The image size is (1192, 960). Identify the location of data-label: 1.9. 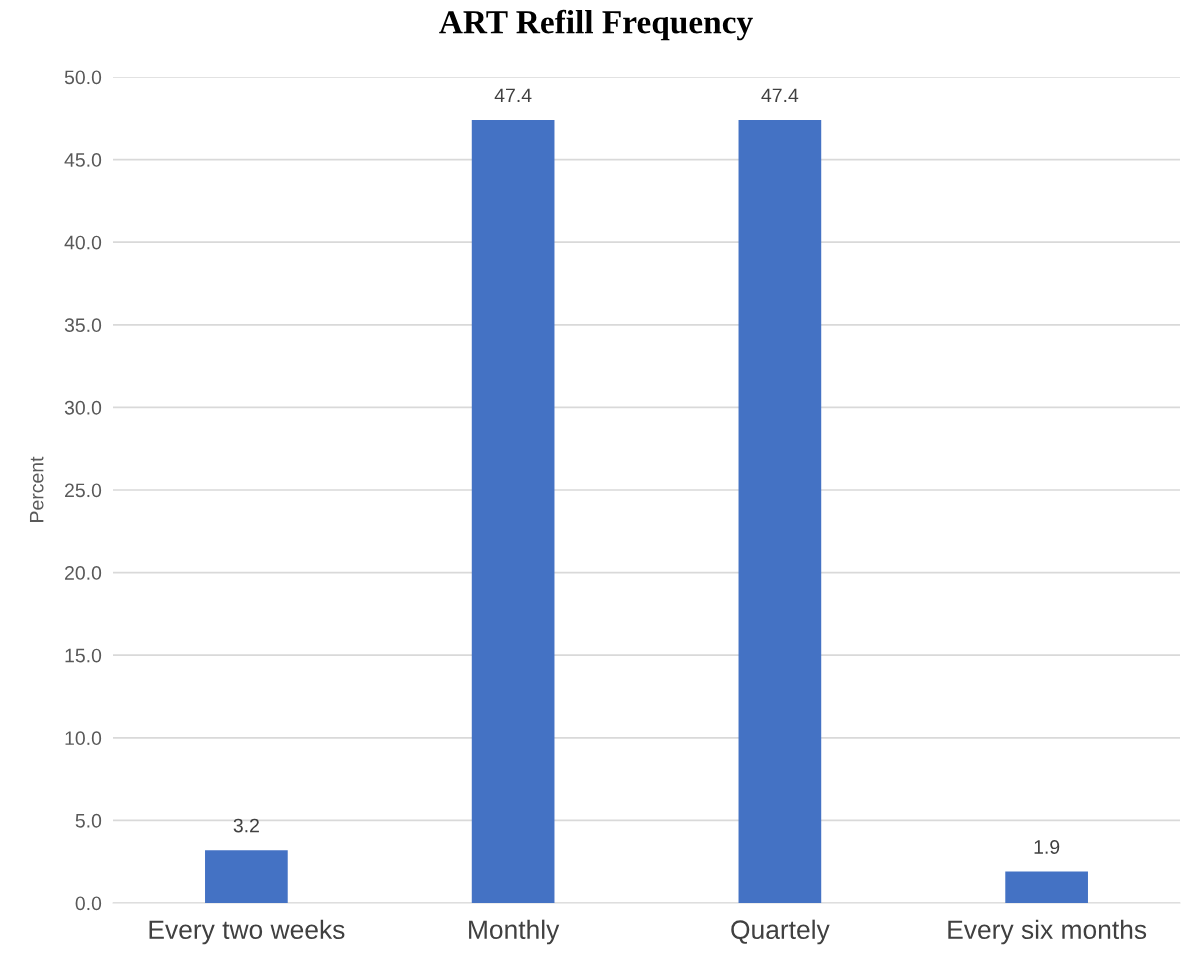
(1047, 847).